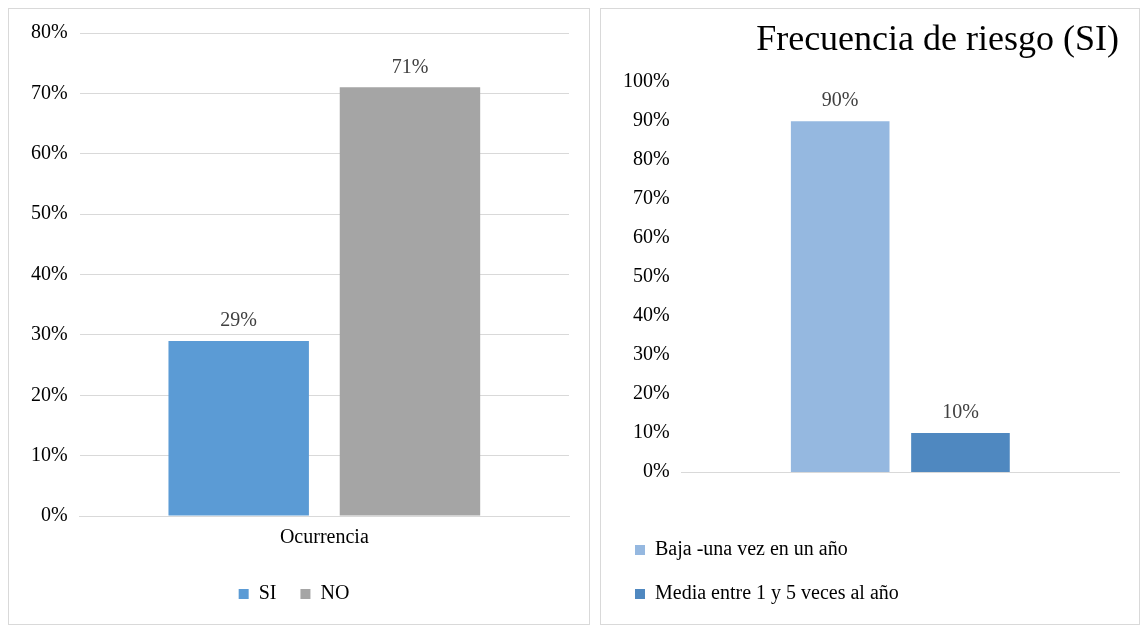  What do you see at coordinates (960, 411) in the screenshot?
I see `data-label: 10%` at bounding box center [960, 411].